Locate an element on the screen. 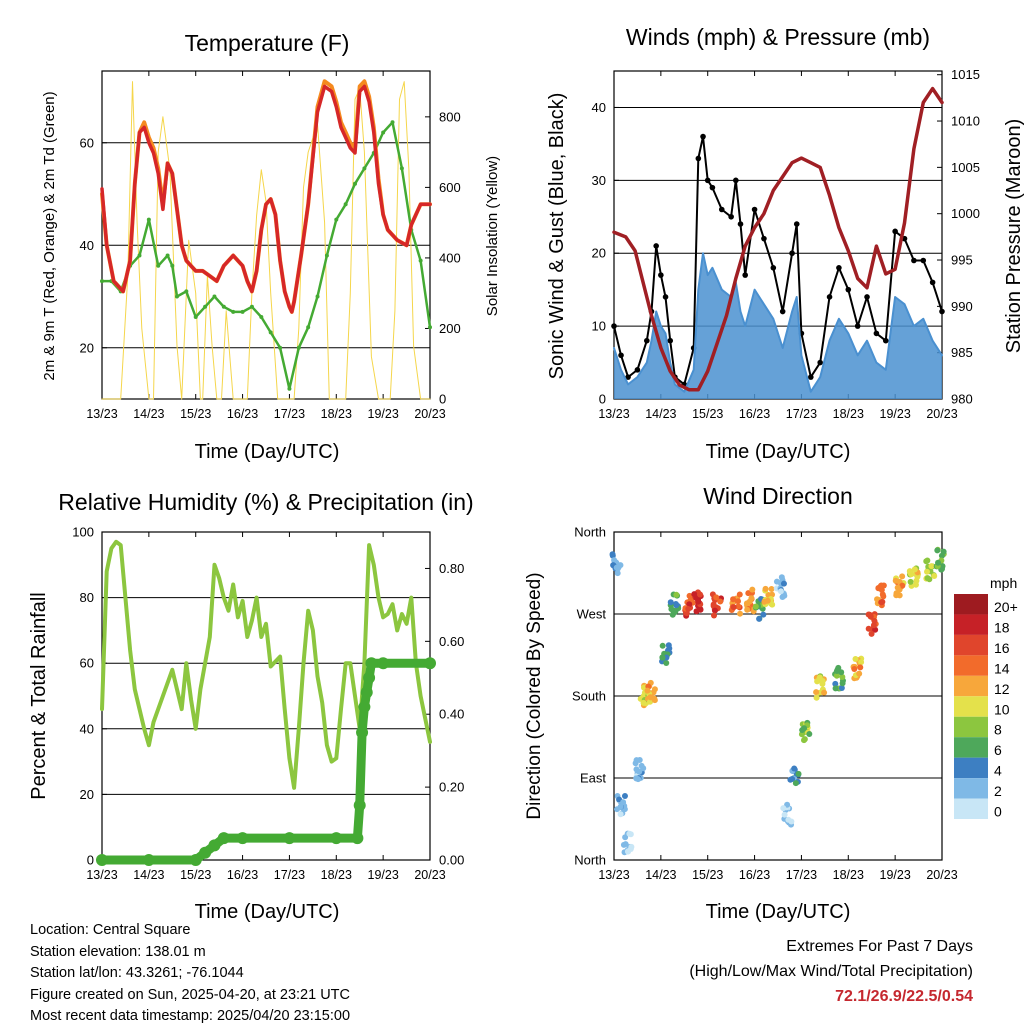  colorbar-label: 8 is located at coordinates (998, 730).